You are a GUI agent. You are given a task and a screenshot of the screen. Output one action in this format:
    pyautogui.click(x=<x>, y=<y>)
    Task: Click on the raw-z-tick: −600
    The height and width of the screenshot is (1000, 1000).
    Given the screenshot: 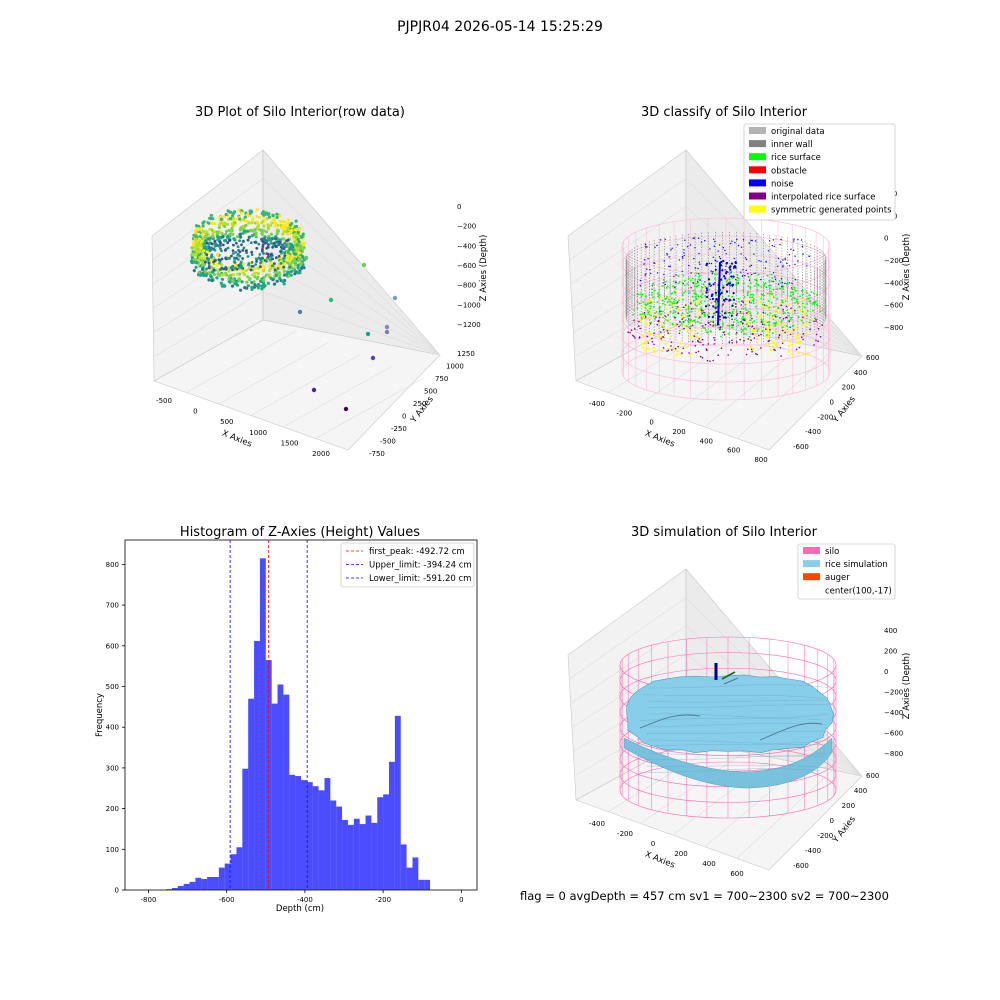 What is the action you would take?
    pyautogui.click(x=466, y=266)
    